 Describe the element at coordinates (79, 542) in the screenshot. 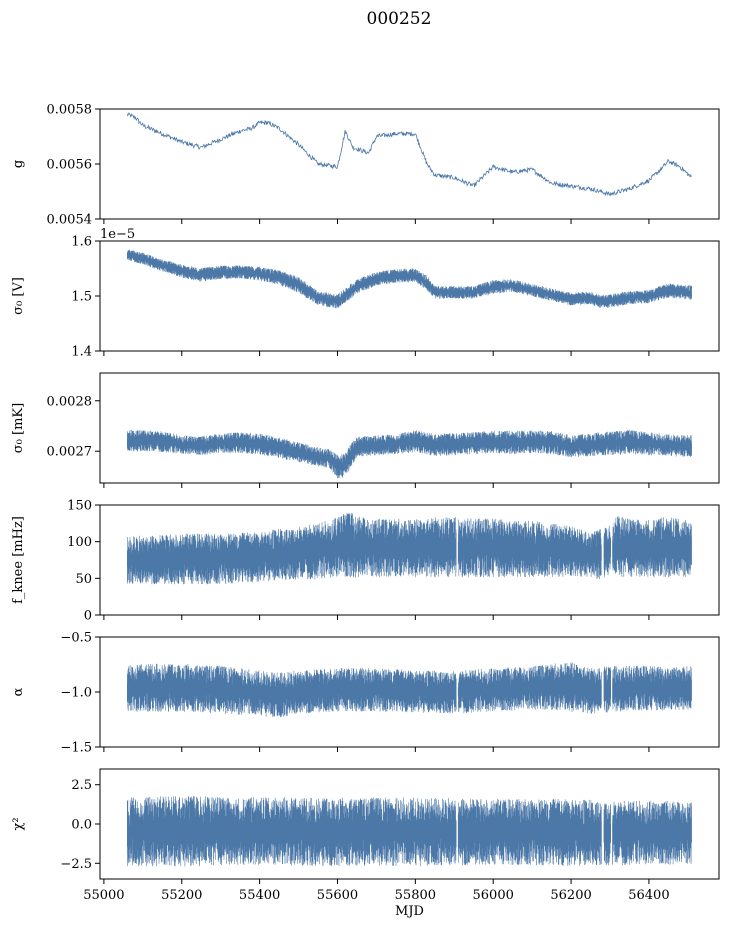

I see `y-tick-label: 100` at that location.